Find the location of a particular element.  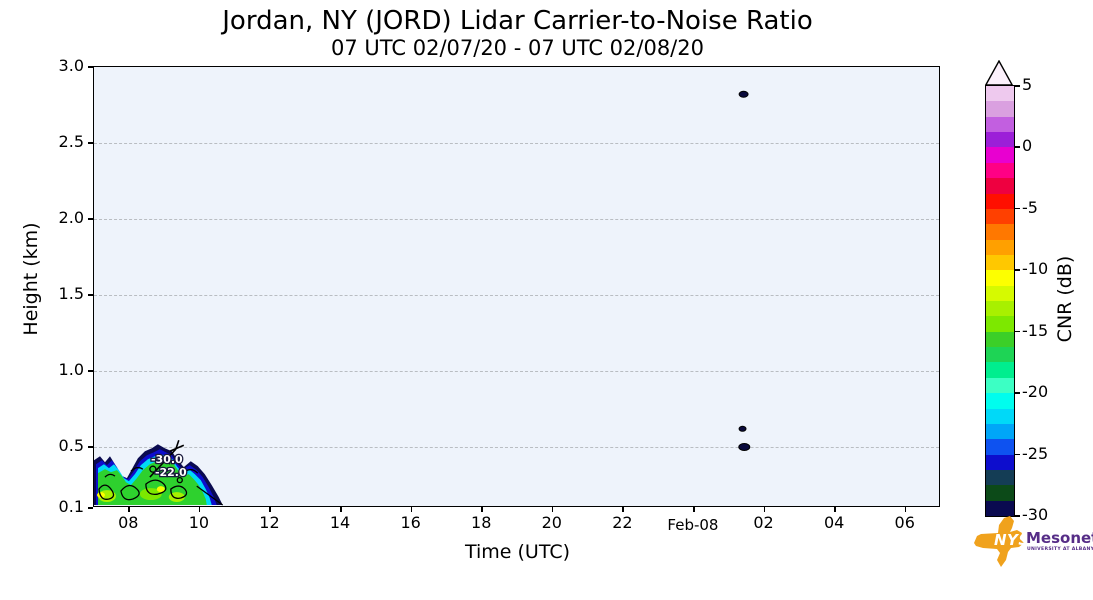

chart-subtitle: 07 UTC 02/07/20 - 07 UTC 02/08/20 is located at coordinates (517, 48).